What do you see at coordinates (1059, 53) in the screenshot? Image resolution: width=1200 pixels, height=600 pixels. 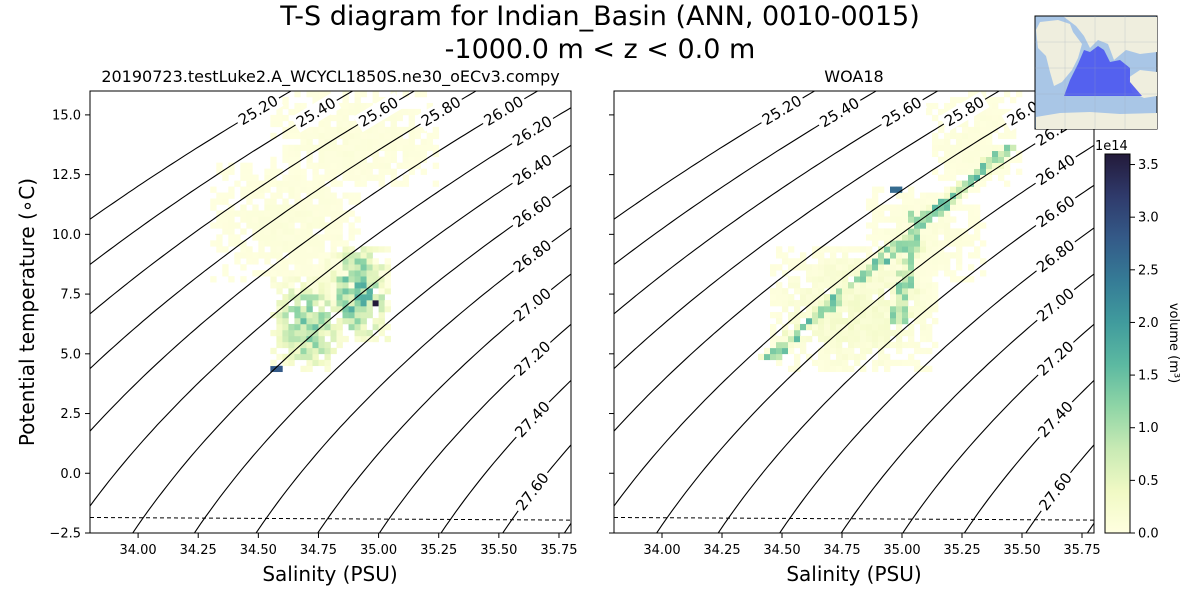 I see `inset-map-land-africa` at bounding box center [1059, 53].